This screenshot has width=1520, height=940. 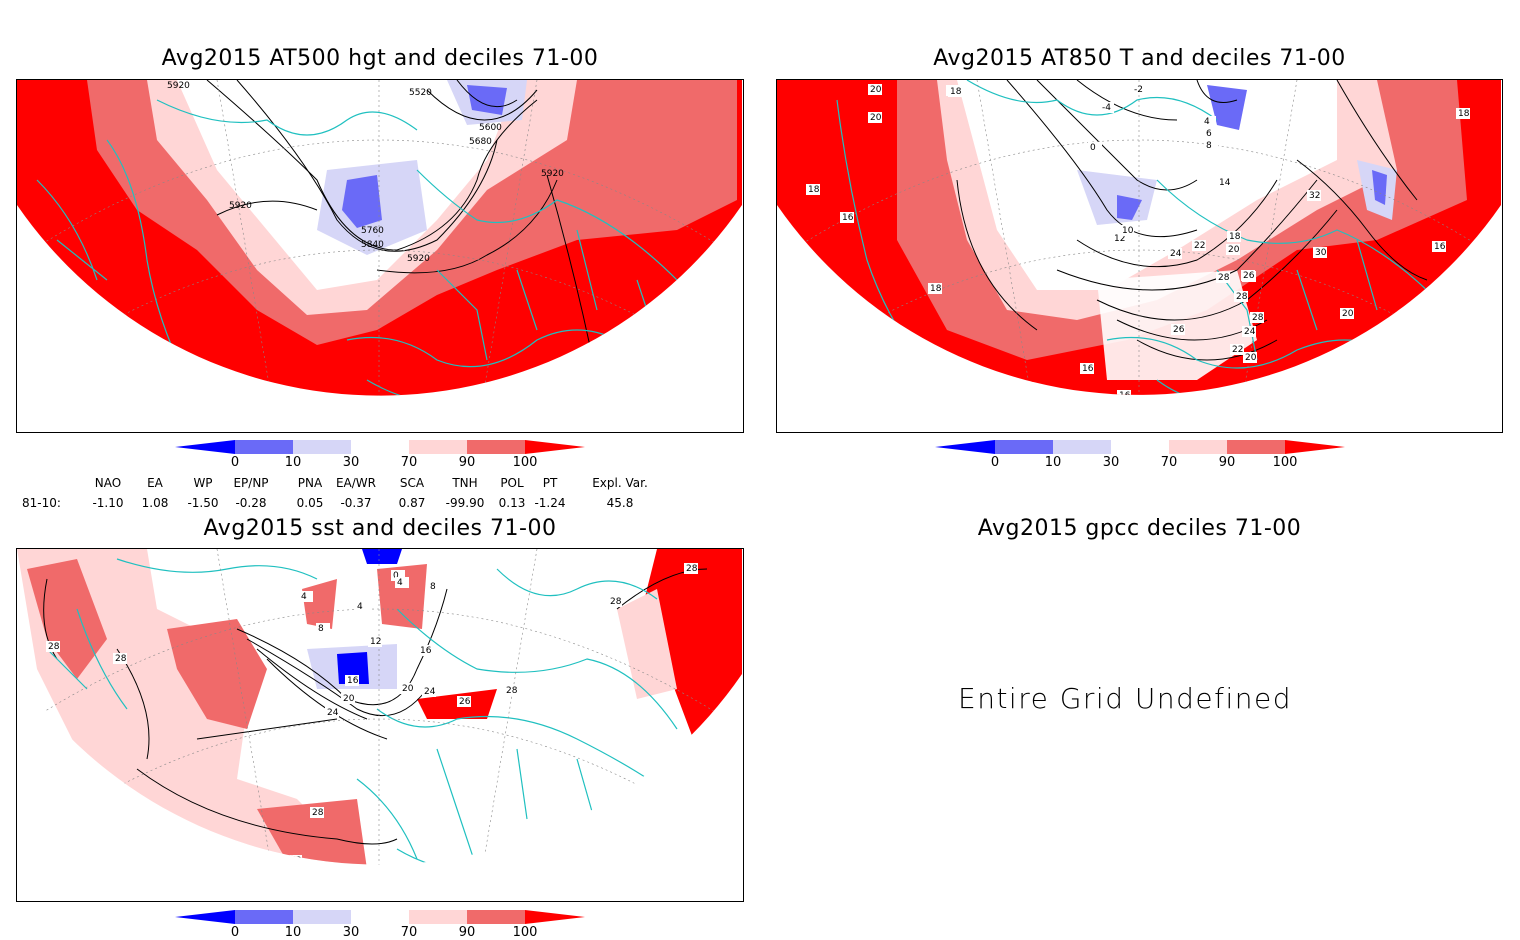 What do you see at coordinates (380, 58) in the screenshot?
I see `panel-title-at500: Avg2015 AT500 hgt and deciles 71-00` at bounding box center [380, 58].